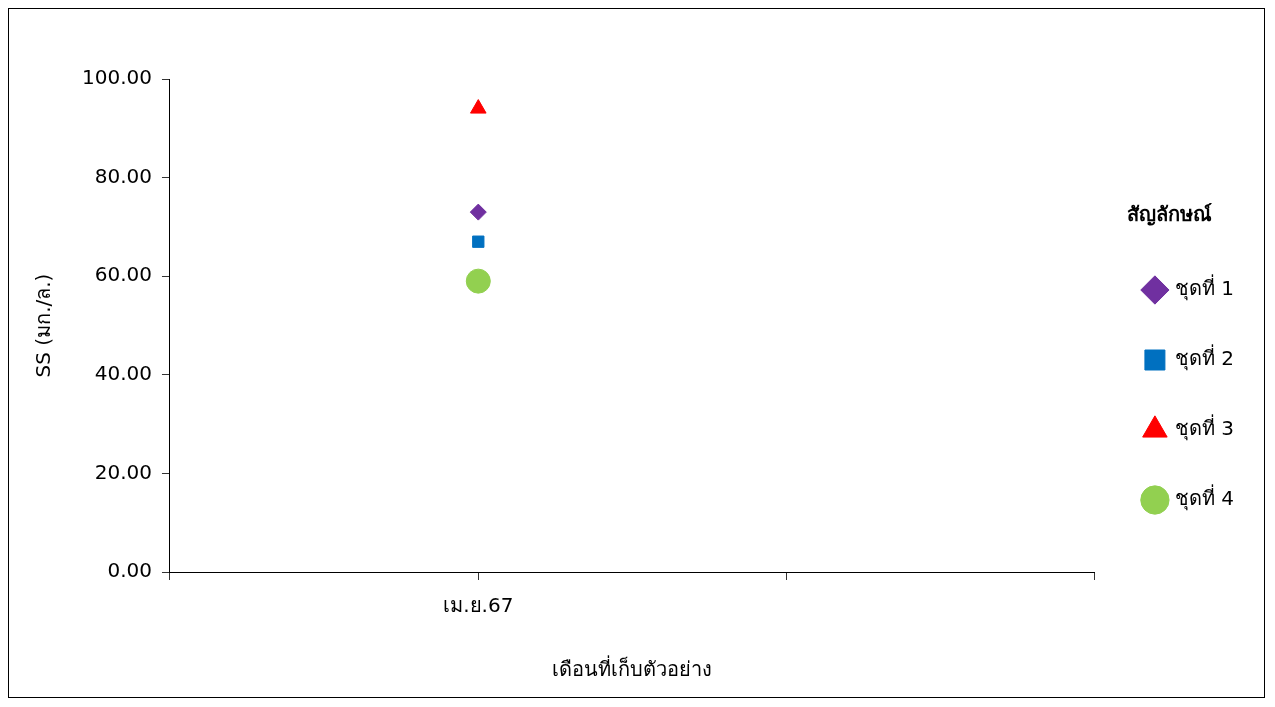  What do you see at coordinates (43, 325) in the screenshot?
I see `y-axis-title: SS (มก./ล.)` at bounding box center [43, 325].